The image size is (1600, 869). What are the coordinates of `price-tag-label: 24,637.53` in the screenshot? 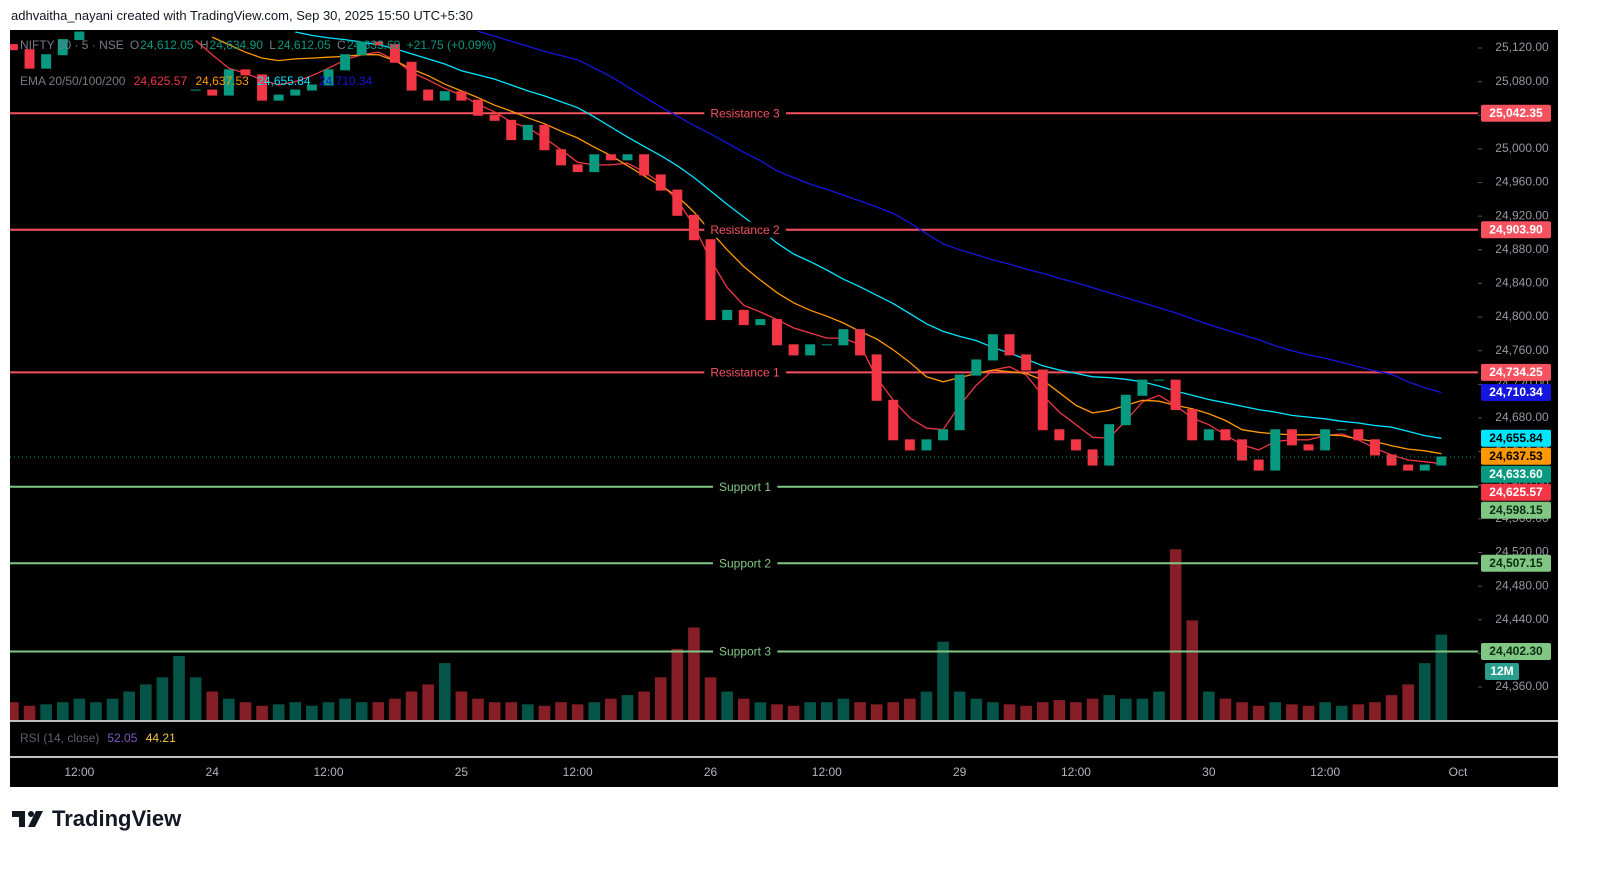 It's located at (1516, 456).